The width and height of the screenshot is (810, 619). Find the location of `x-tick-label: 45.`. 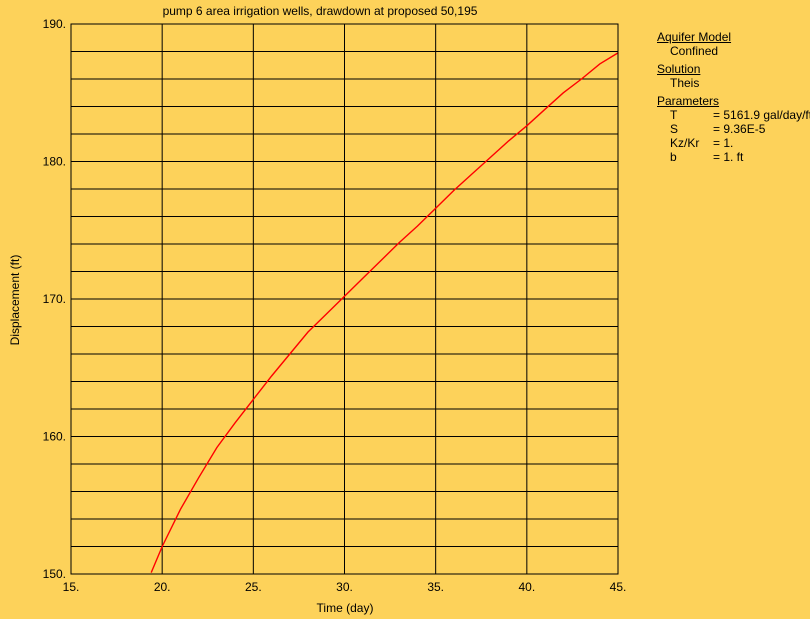

x-tick-label: 45. is located at coordinates (618, 587).